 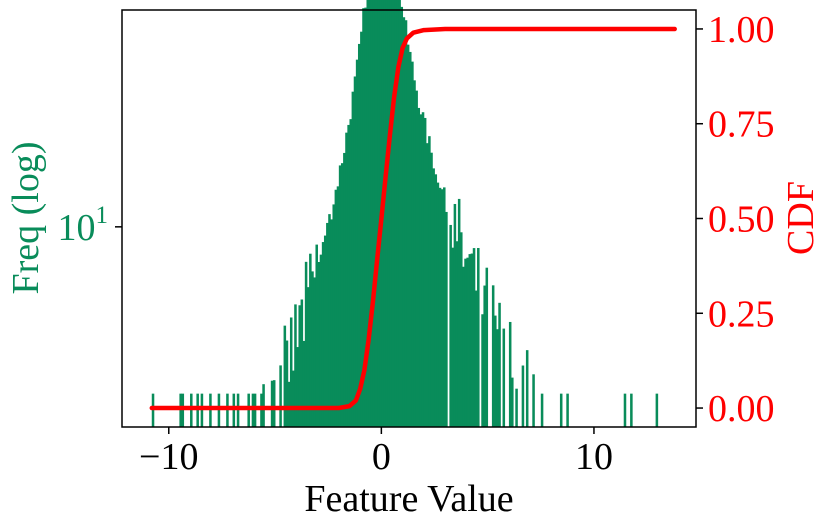 I want to click on right-tick-label: 0.50, so click(x=741, y=220).